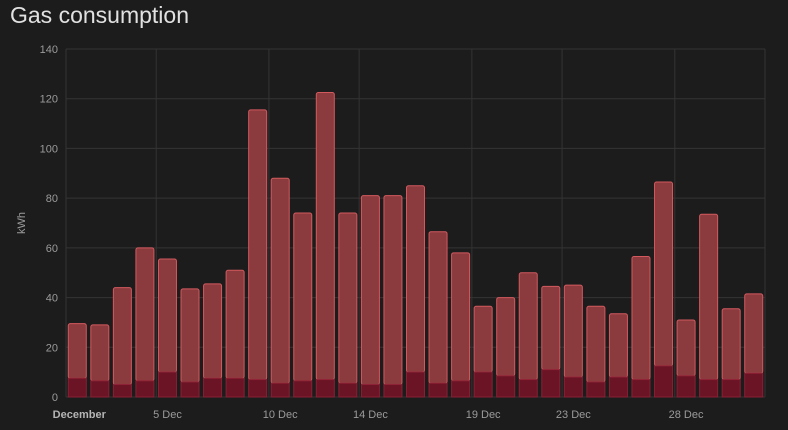 Image resolution: width=788 pixels, height=430 pixels. Describe the element at coordinates (370, 415) in the screenshot. I see `x-tick-label: 14 Dec` at that location.